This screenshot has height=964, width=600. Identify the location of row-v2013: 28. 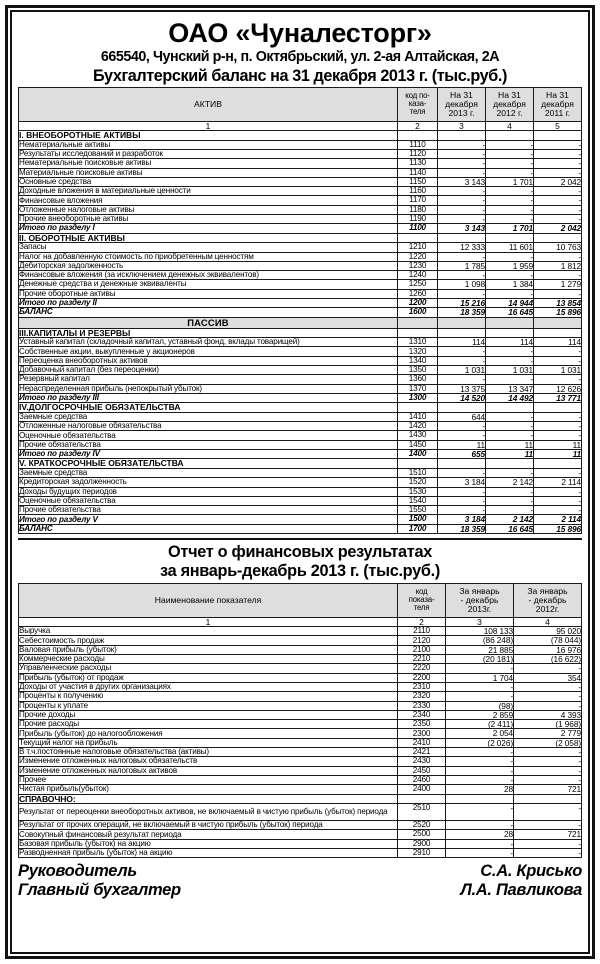
(479, 834).